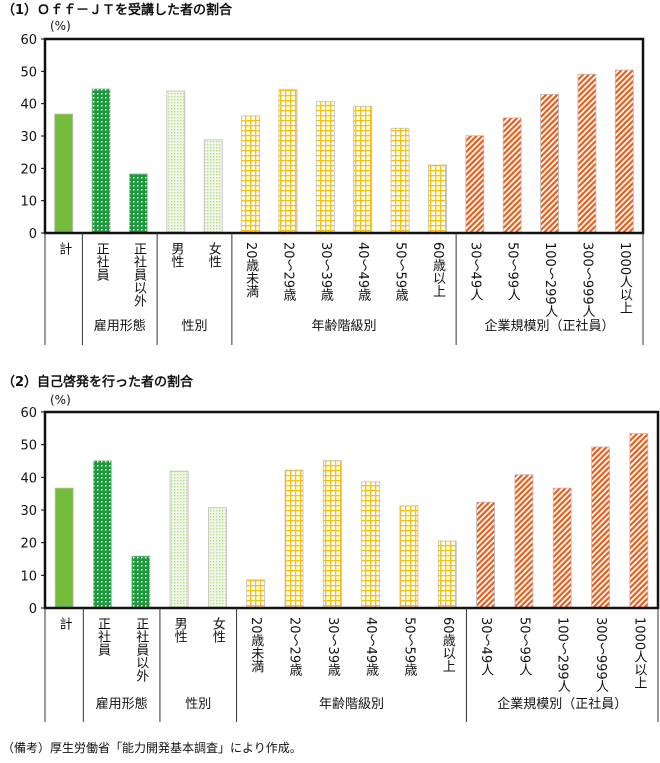  Describe the element at coordinates (98, 382) in the screenshot. I see `chart-title: （2）自己啓発を行った者の割合` at that location.